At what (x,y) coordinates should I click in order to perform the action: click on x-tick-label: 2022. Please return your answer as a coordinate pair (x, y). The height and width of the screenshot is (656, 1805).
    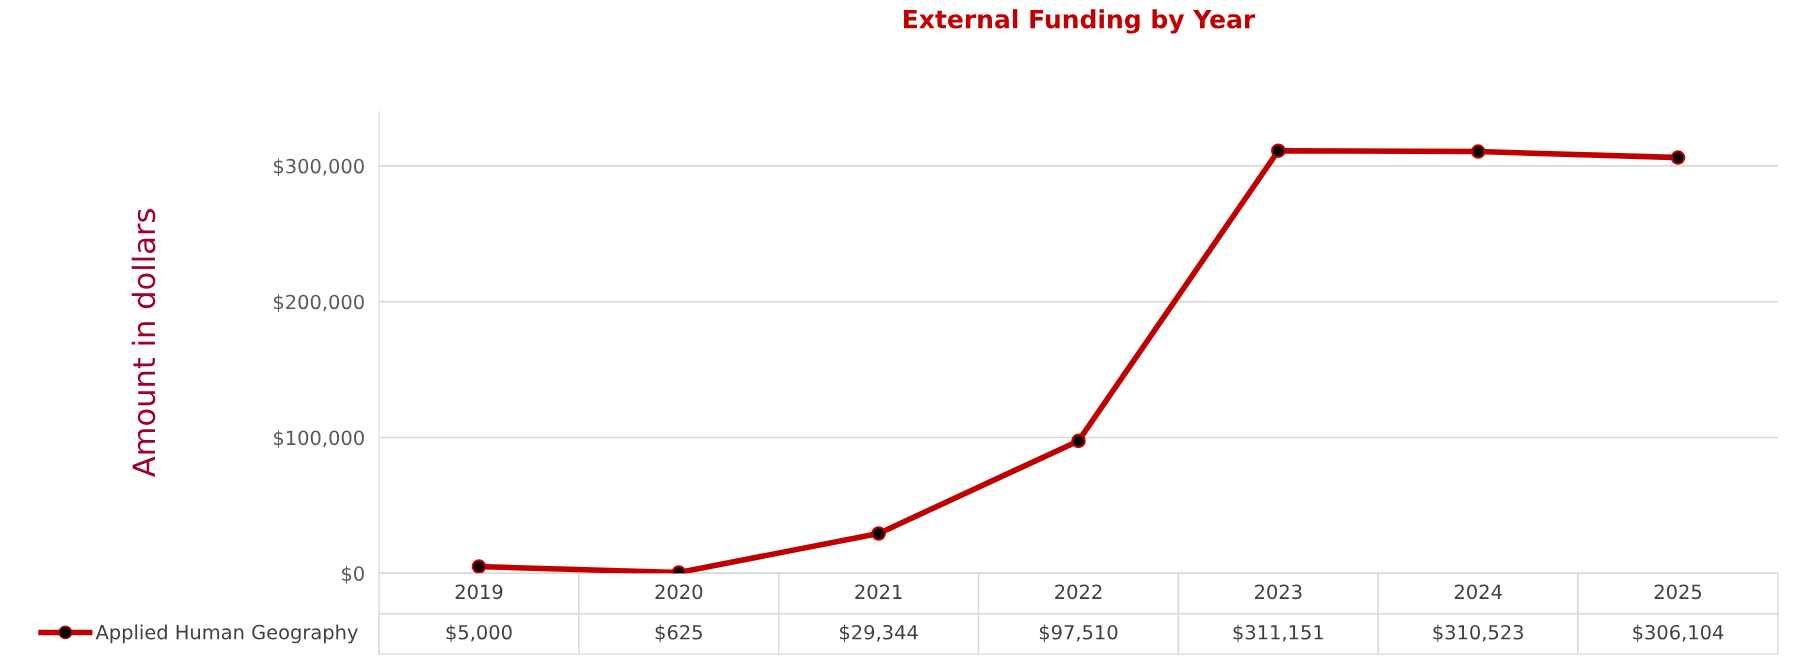
    Looking at the image, I should click on (1078, 592).